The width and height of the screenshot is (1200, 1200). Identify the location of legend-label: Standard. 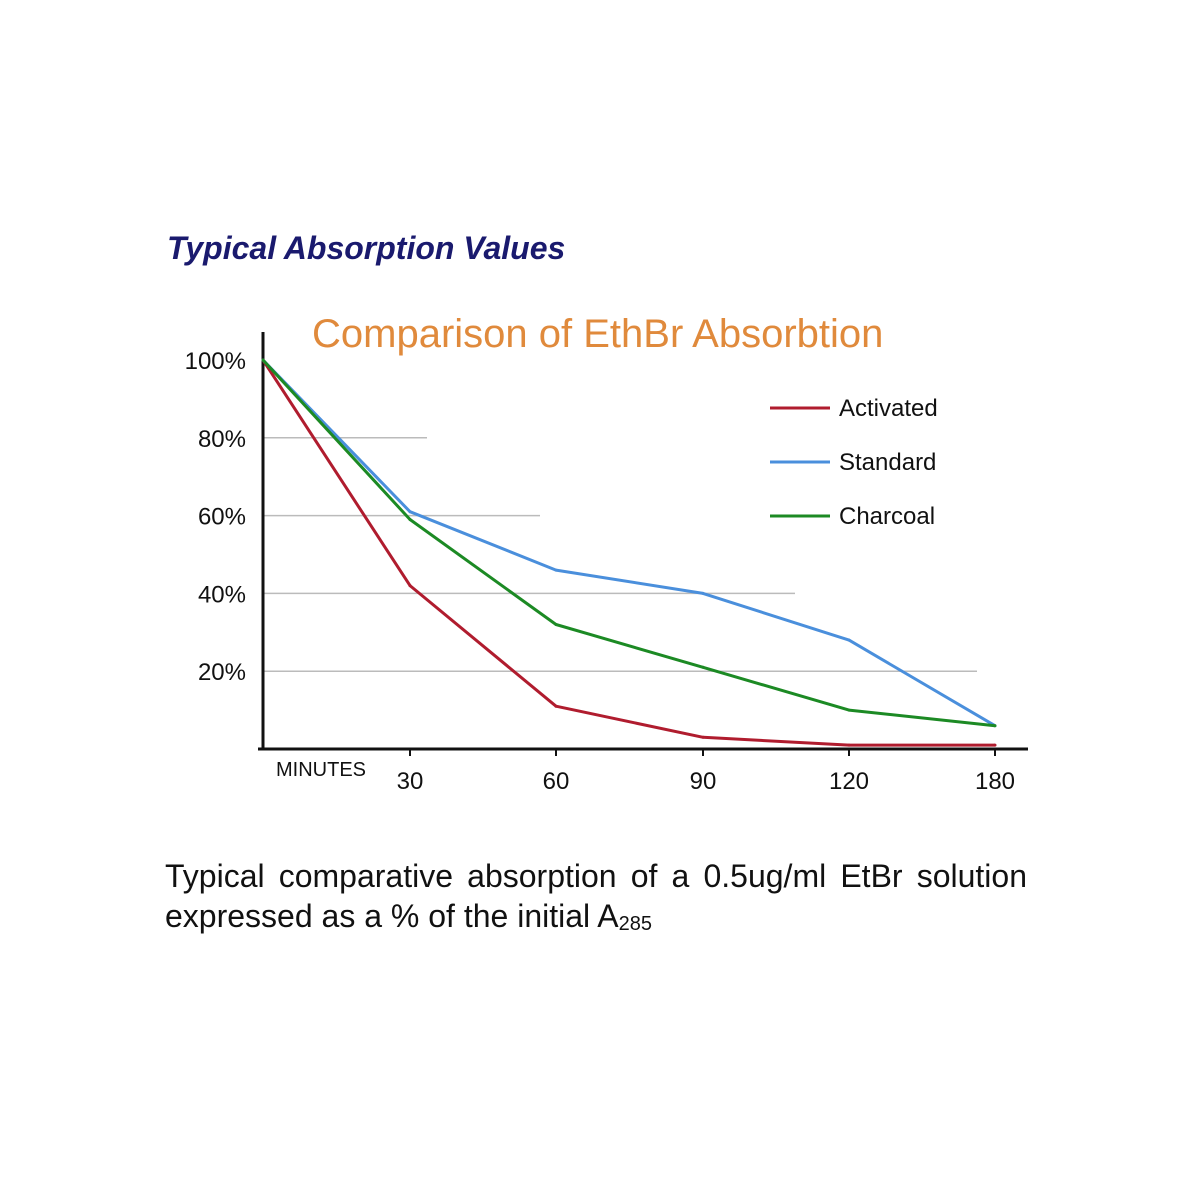
(887, 462).